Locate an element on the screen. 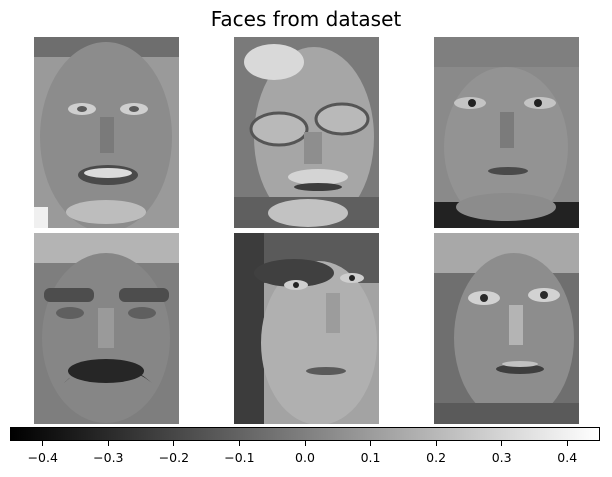  colorbar-tick-label: −0.4 is located at coordinates (42, 457).